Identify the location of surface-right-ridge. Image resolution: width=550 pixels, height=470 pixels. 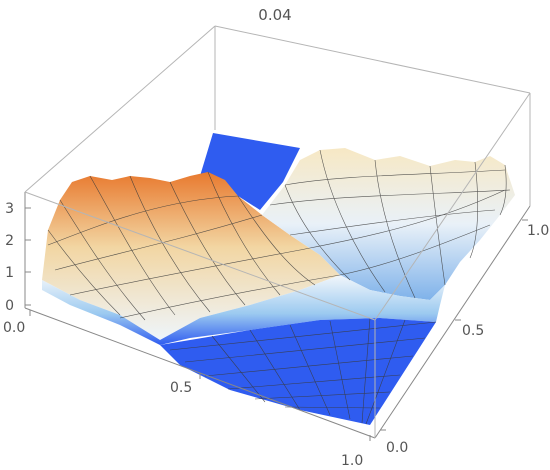
(388, 224).